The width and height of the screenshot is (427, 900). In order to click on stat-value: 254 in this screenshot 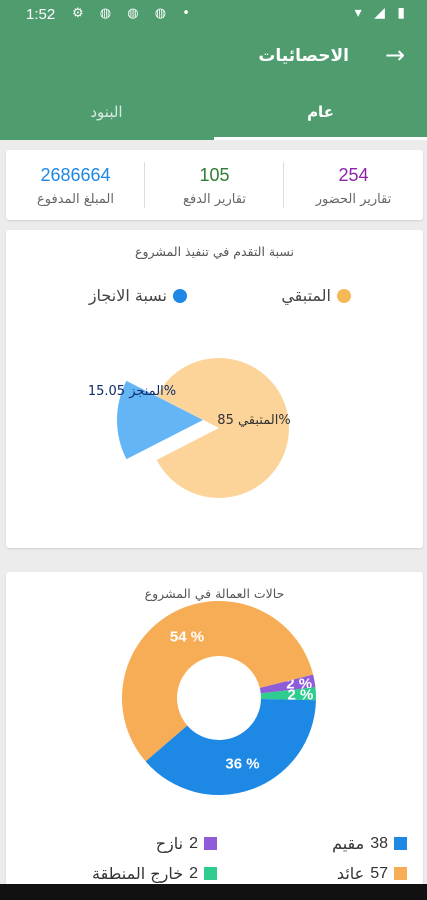, I will do `click(353, 175)`.